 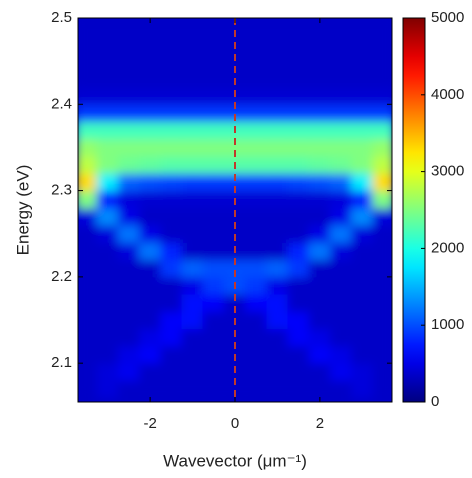 I want to click on y-tick-label: 2.5, so click(x=61, y=17).